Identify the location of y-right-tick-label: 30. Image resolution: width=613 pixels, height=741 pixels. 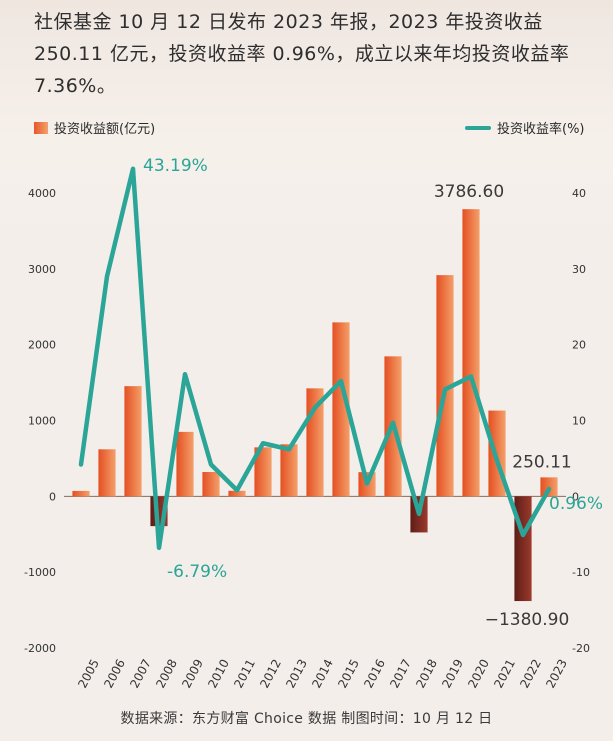
(579, 269).